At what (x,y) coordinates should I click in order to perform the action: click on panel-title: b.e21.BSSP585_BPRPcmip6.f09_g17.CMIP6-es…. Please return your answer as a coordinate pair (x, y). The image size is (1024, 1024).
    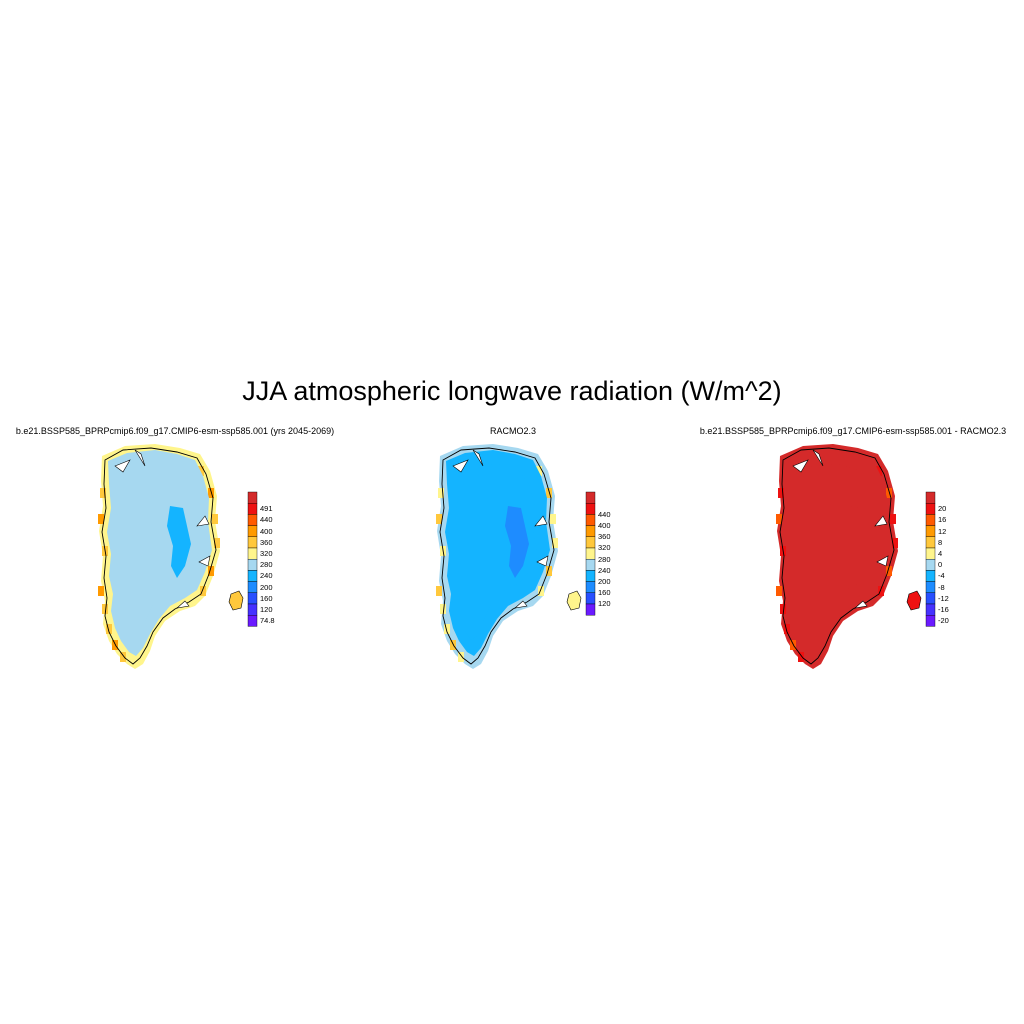
    Looking at the image, I should click on (175, 431).